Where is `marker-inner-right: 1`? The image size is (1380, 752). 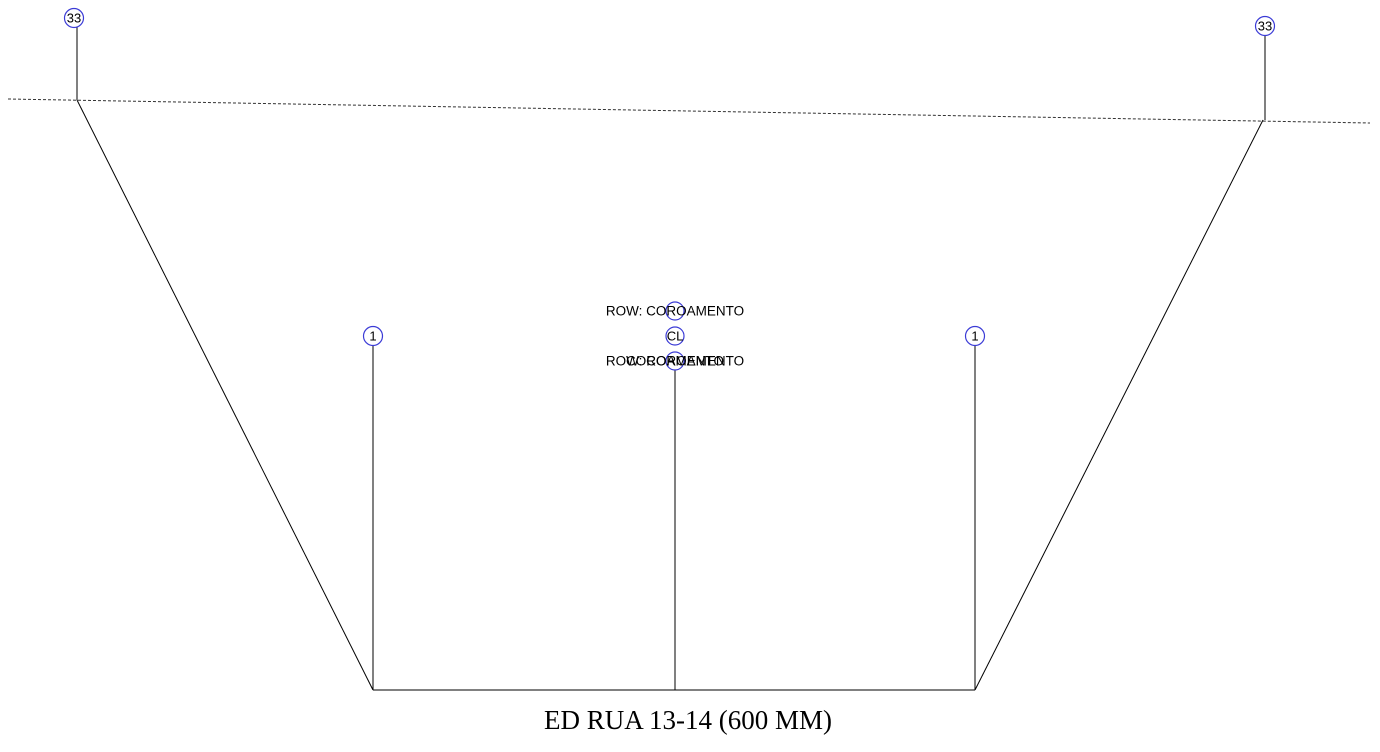
marker-inner-right: 1 is located at coordinates (975, 336).